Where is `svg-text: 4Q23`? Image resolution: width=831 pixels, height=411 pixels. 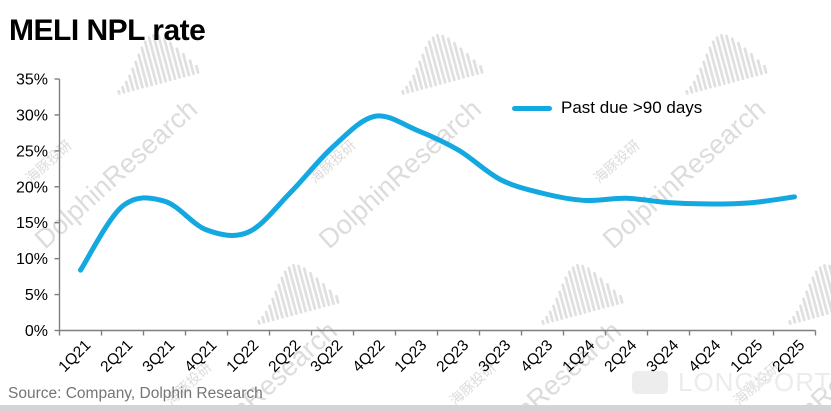 svg-text: 4Q23 is located at coordinates (536, 356).